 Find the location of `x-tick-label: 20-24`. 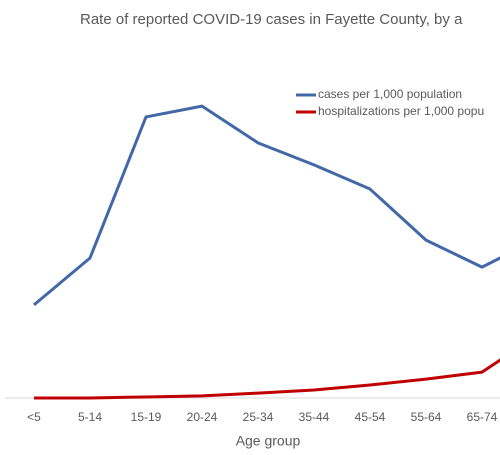

x-tick-label: 20-24 is located at coordinates (202, 417).